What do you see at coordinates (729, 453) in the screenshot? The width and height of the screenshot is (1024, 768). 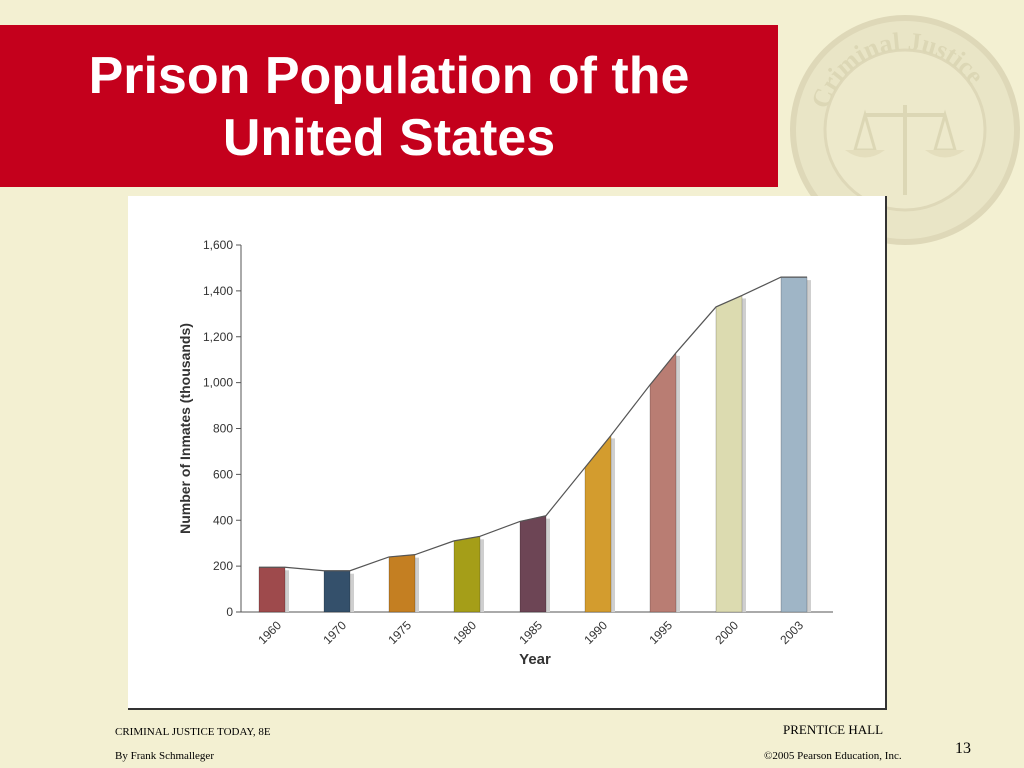 I see `bar-2000` at bounding box center [729, 453].